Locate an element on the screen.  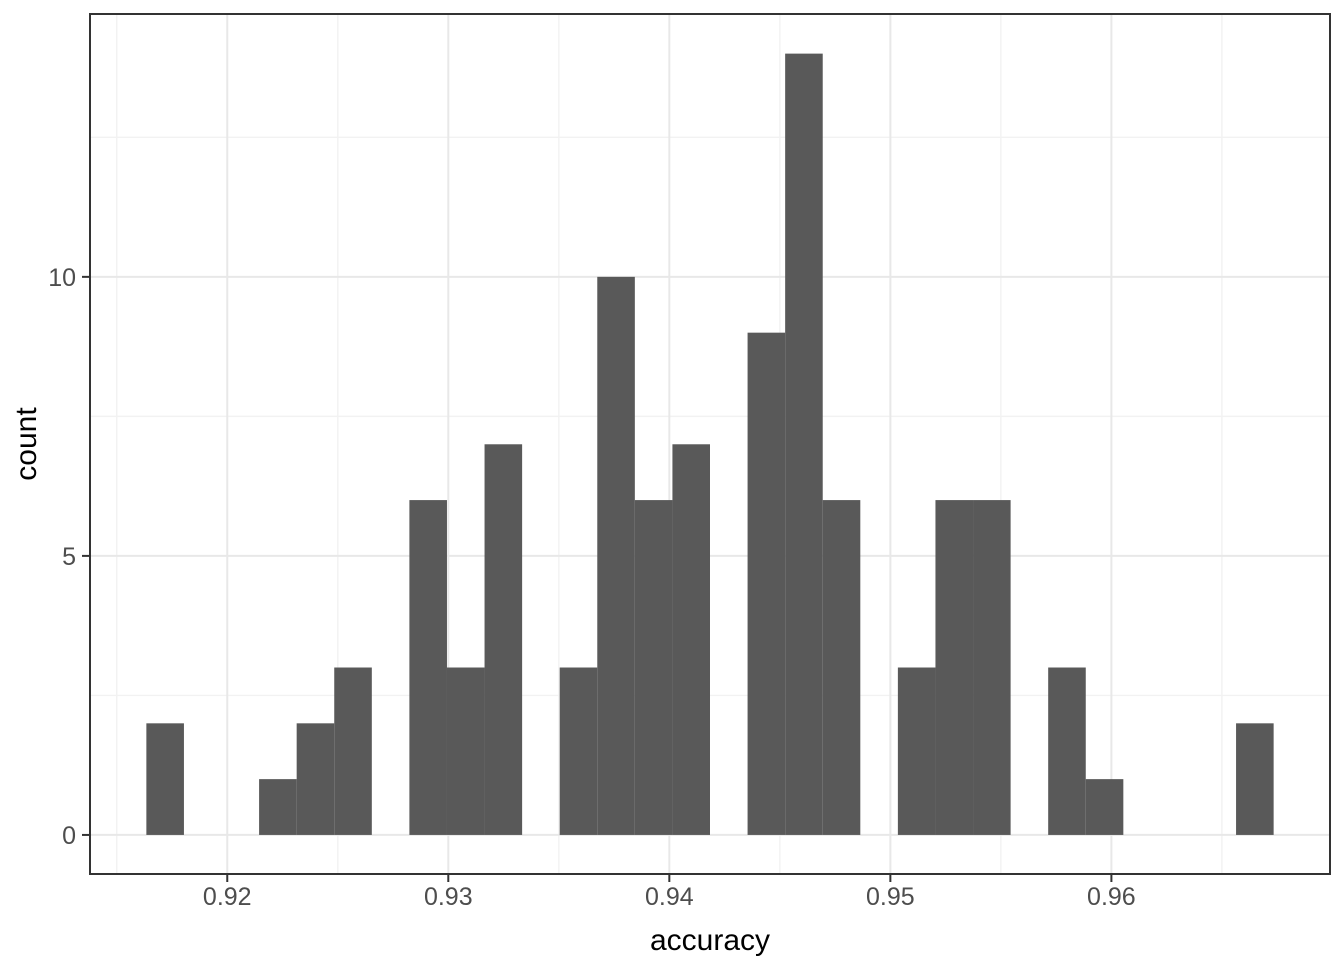
y-tick-label: 10 is located at coordinates (62, 278).